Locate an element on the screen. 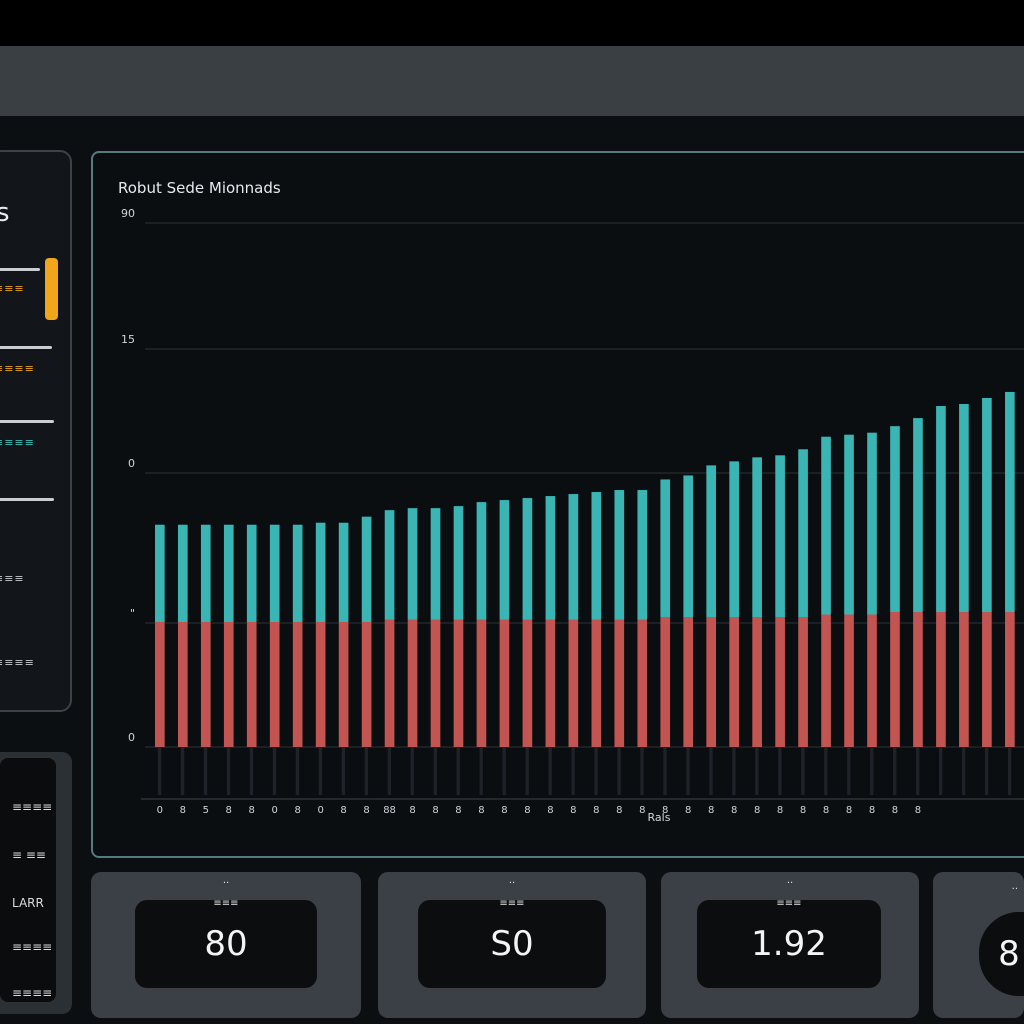  stat-value: 1.92 is located at coordinates (789, 944).